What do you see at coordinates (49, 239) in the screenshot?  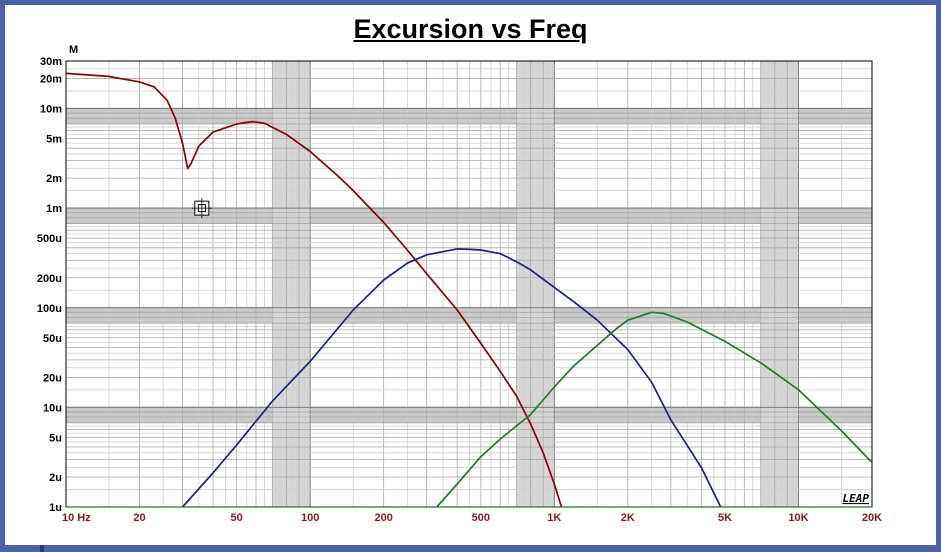 I see `y-tick-label: 500u` at bounding box center [49, 239].